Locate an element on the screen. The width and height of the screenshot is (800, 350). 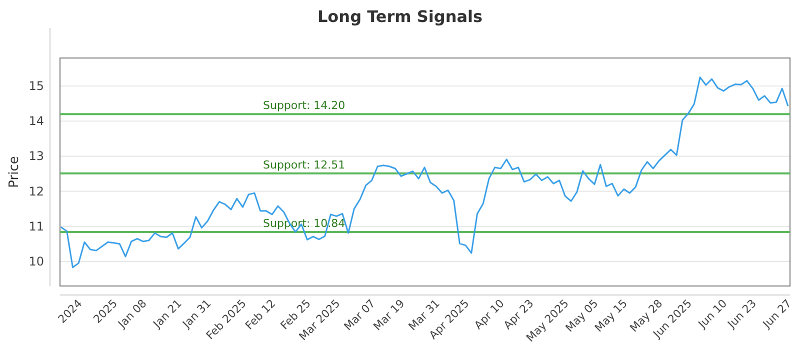
x-tick-label: Jun 23 is located at coordinates (741, 314).